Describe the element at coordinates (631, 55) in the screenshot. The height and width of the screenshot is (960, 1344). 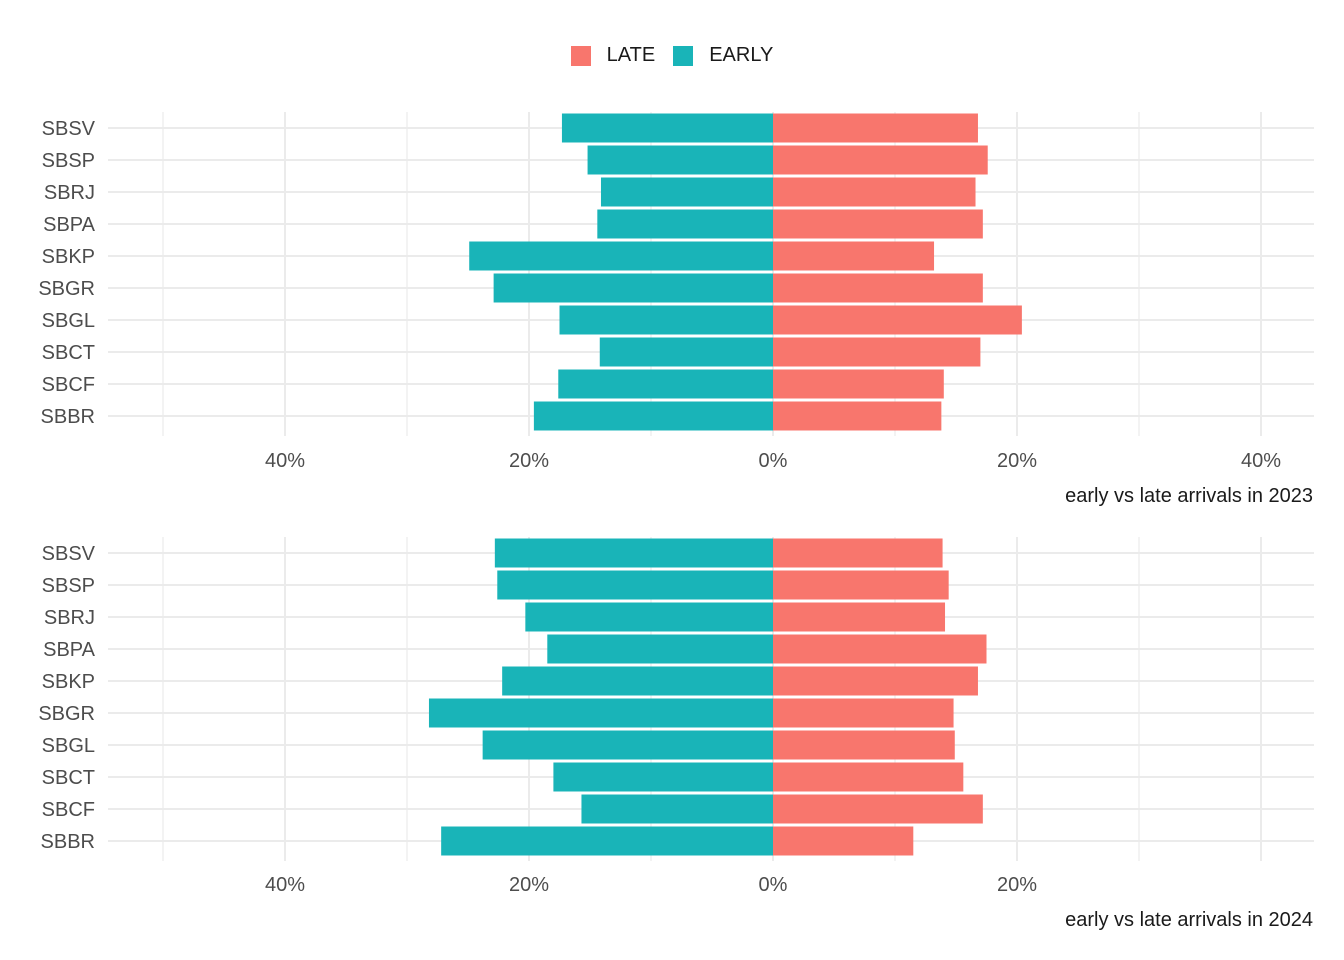
I see `legend-label-late: LATE` at that location.